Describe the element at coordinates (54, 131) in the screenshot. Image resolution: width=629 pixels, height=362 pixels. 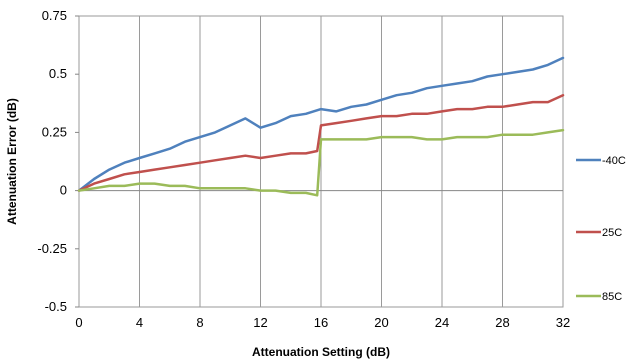
I see `y-tick-label: 0.25` at that location.